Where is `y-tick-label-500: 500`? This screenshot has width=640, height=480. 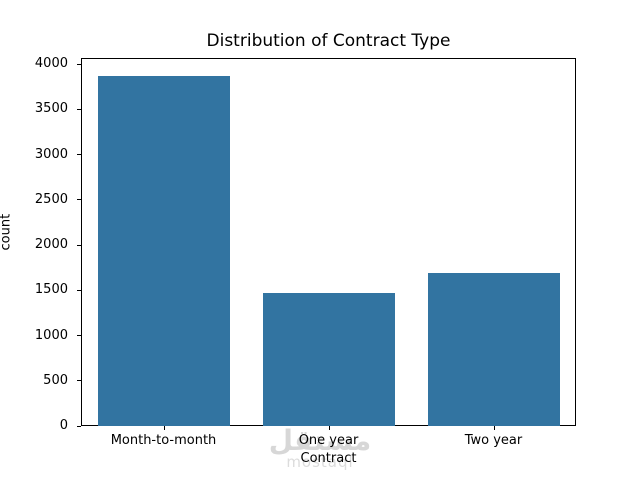 y-tick-label-500: 500 is located at coordinates (55, 380).